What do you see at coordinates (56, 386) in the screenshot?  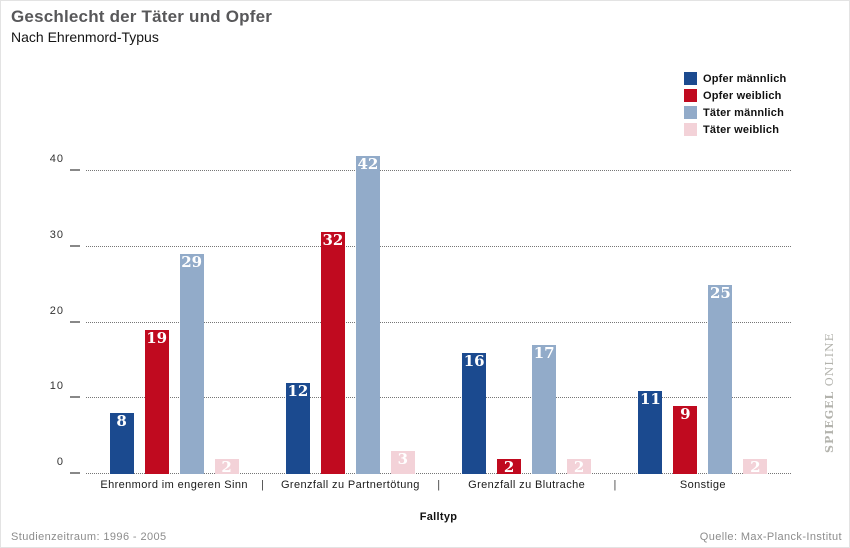 I see `y-tick-label-10: 10` at bounding box center [56, 386].